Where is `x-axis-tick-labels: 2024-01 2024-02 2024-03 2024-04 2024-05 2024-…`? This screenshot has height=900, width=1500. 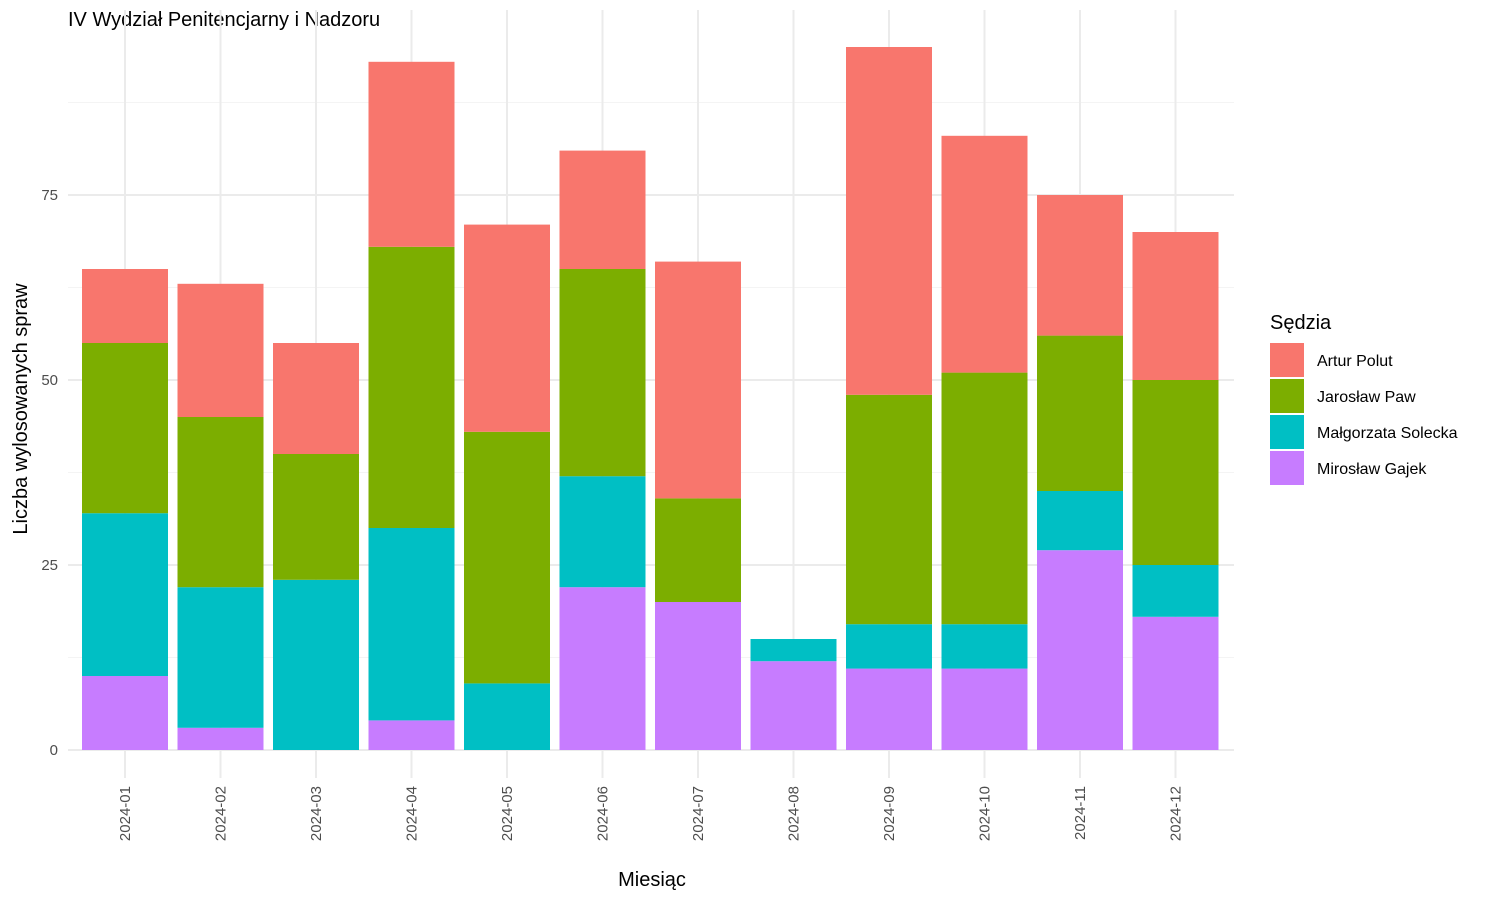
x-axis-tick-labels: 2024-01 2024-02 2024-03 2024-04 2024-05 2024-… is located at coordinates (651, 813).